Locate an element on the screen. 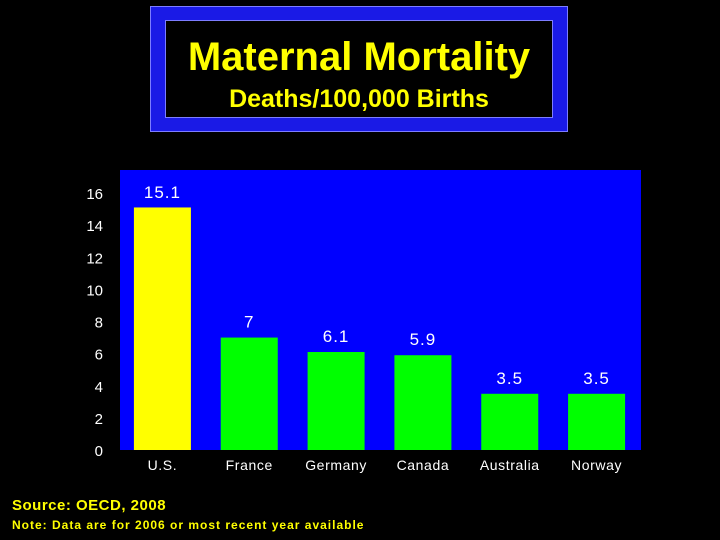 The image size is (720, 540). y-tick-label: 12 is located at coordinates (94, 258).